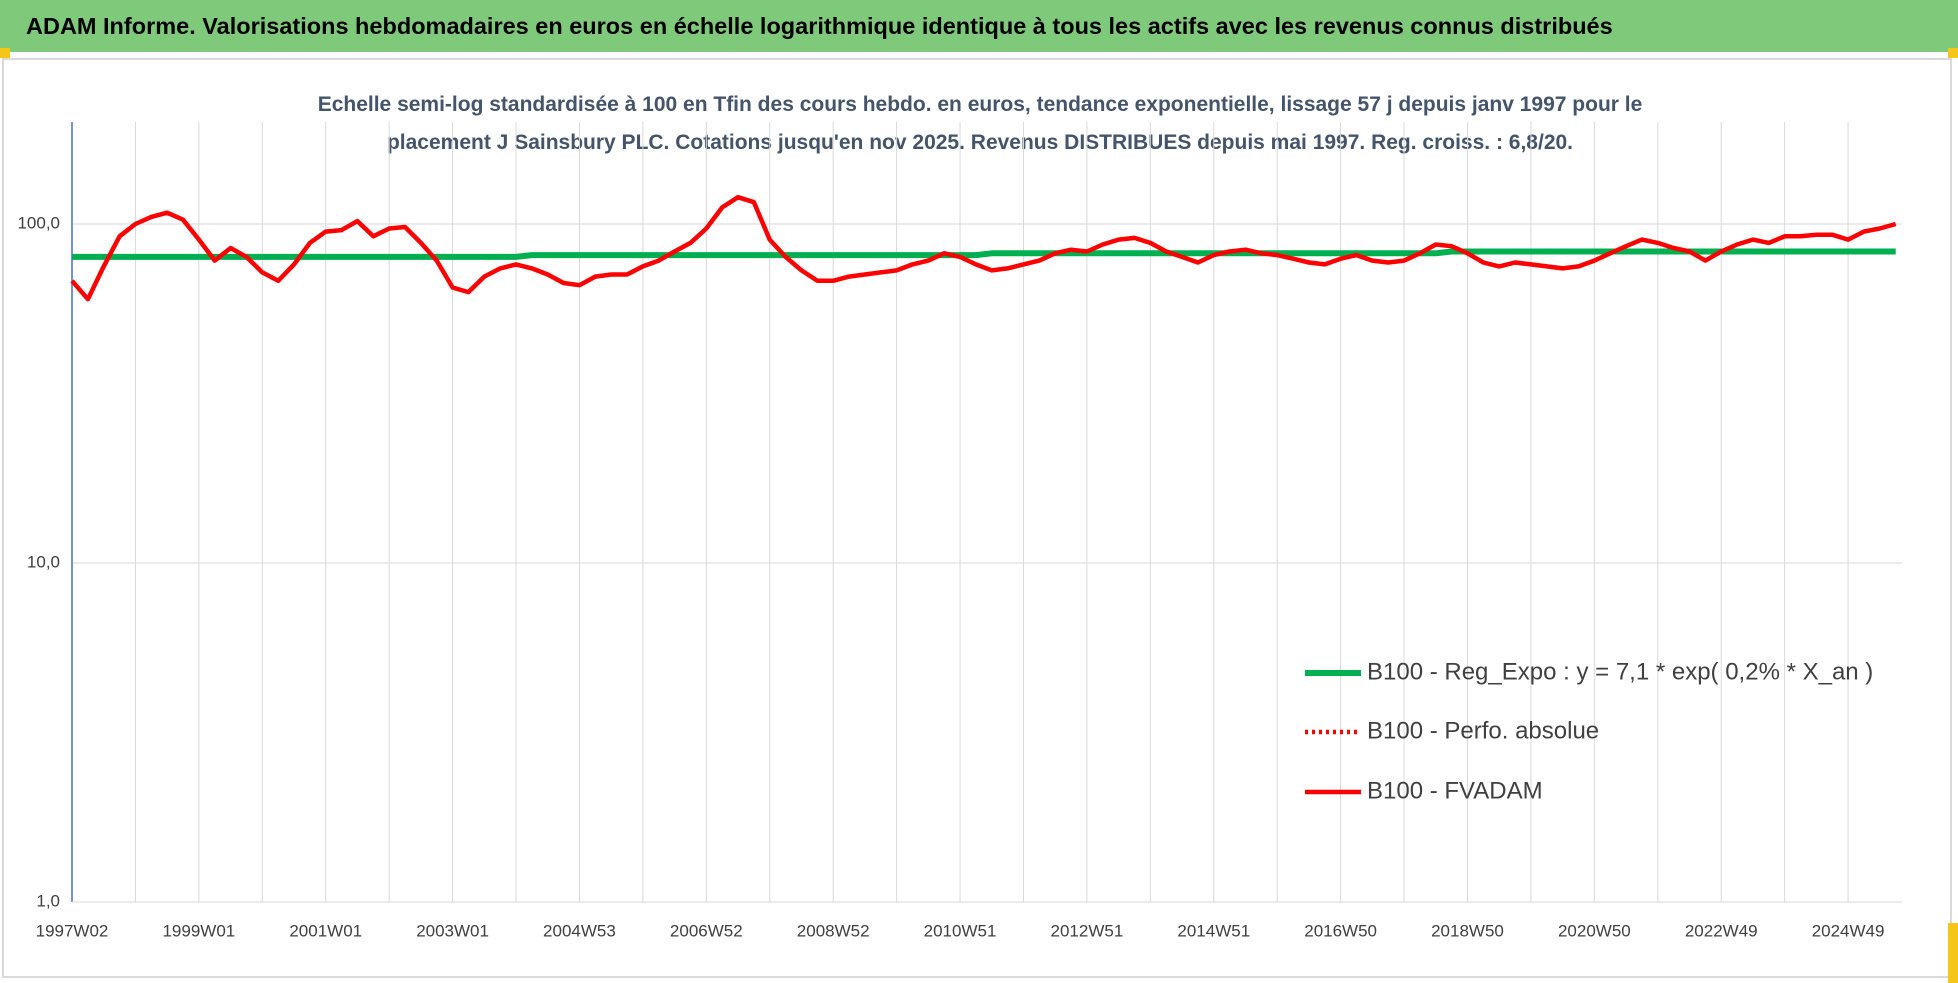 Image resolution: width=1958 pixels, height=983 pixels. I want to click on y-tick-label: 10,0, so click(43, 562).